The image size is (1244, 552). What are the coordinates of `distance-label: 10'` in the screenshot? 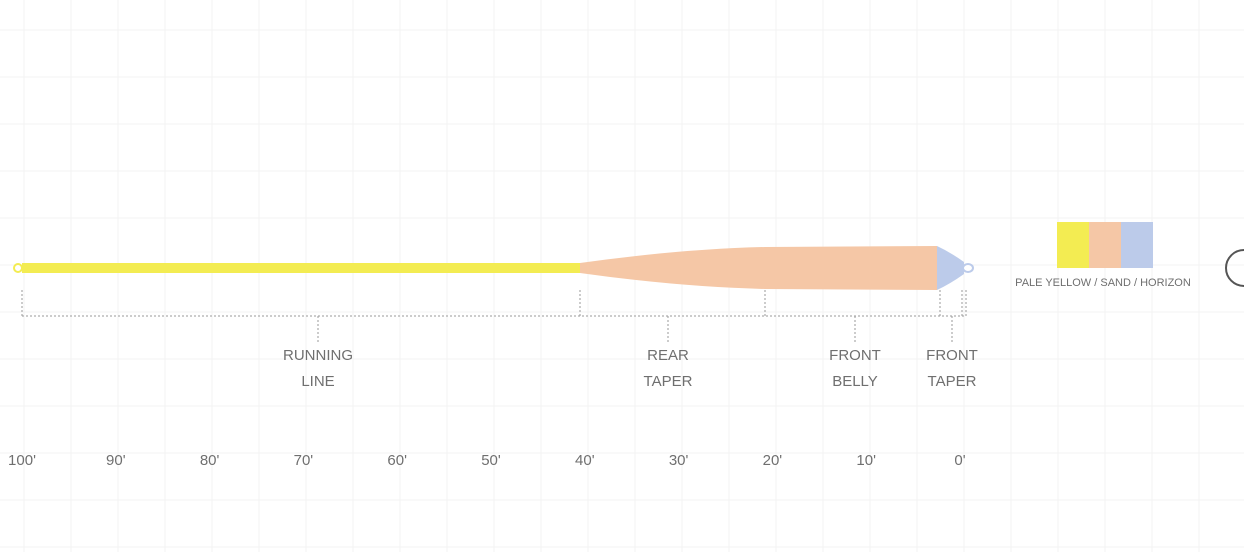 It's located at (866, 460).